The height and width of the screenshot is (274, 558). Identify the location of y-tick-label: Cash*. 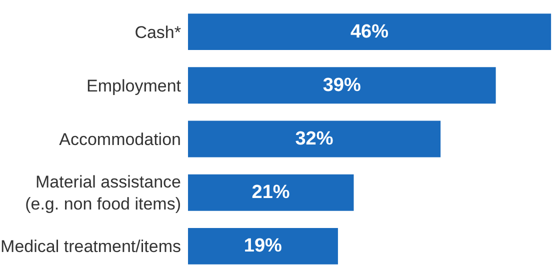
(158, 32).